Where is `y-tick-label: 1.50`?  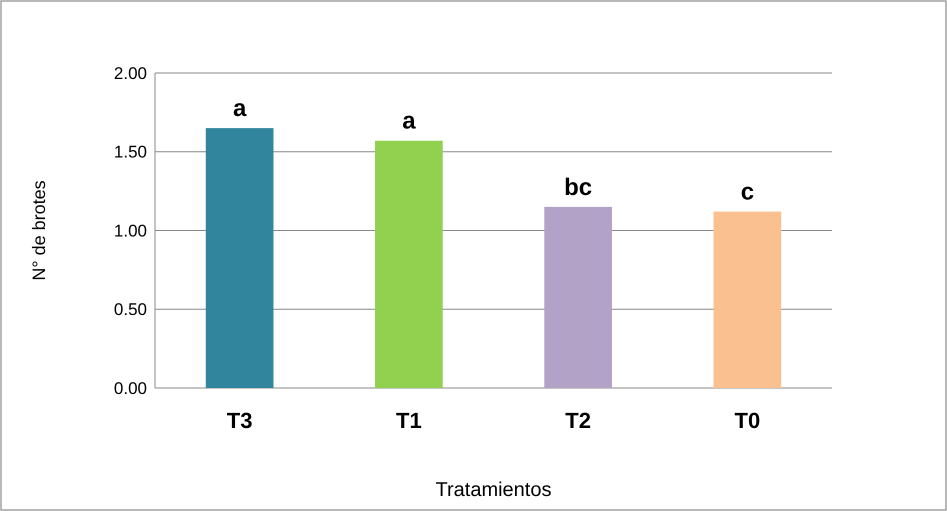 y-tick-label: 1.50 is located at coordinates (130, 152).